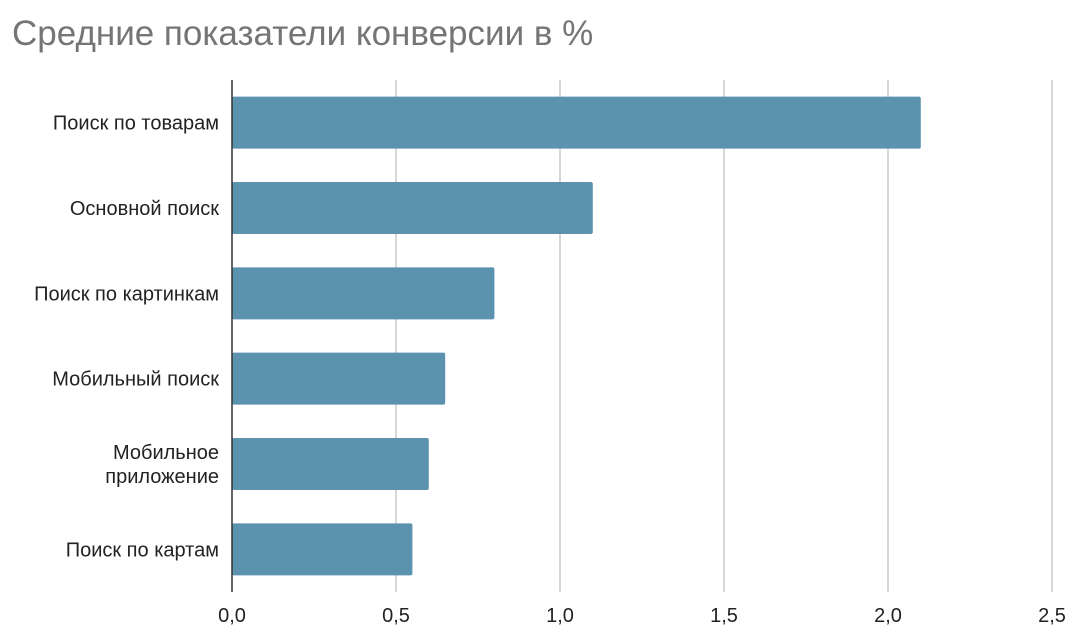 The width and height of the screenshot is (1086, 642). I want to click on category-label-line: Поиск по товарам, so click(136, 124).